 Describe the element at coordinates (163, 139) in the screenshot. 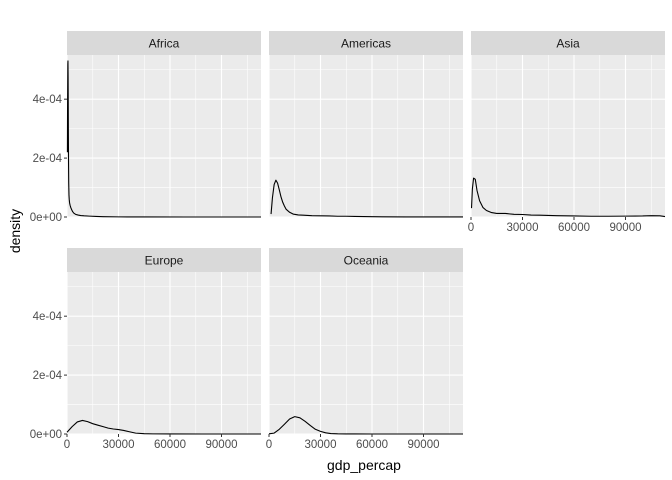

I see `density-line-africa` at that location.